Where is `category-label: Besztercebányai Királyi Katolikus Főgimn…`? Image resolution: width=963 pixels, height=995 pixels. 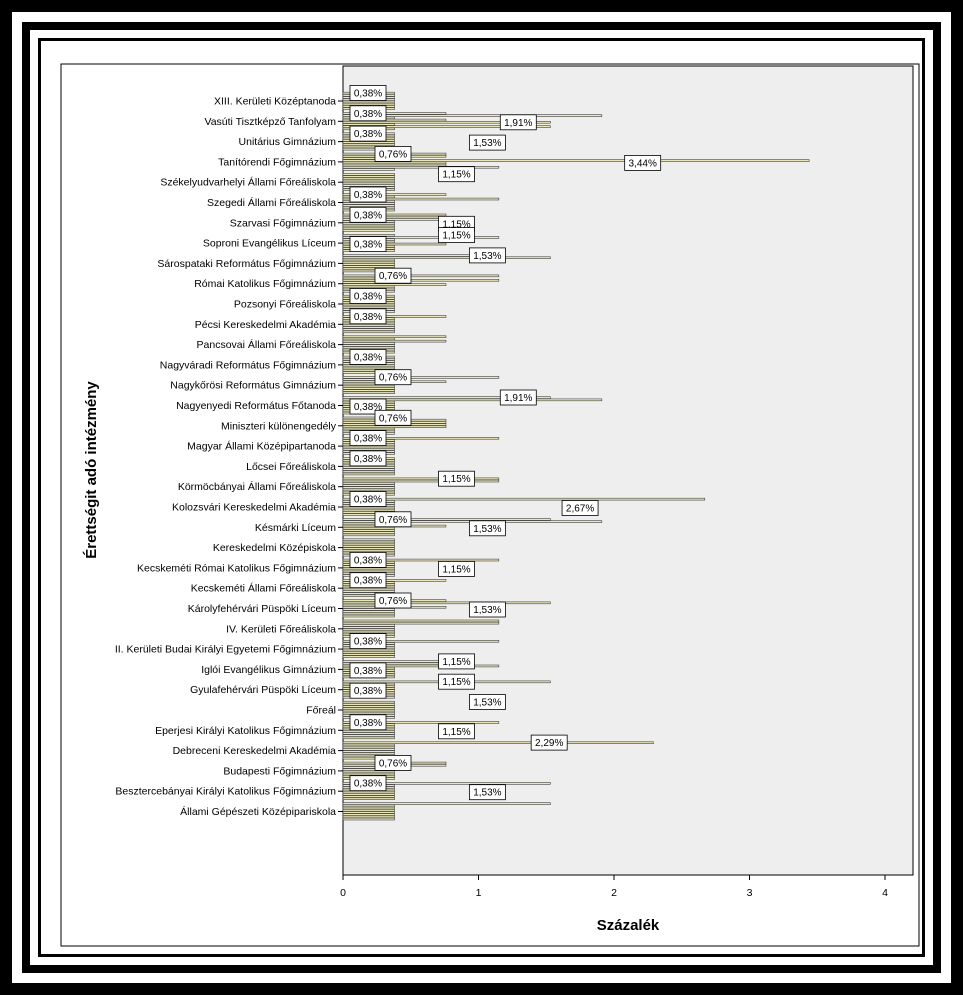
category-label: Besztercebányai Királyi Katolikus Főgimn… is located at coordinates (225, 792).